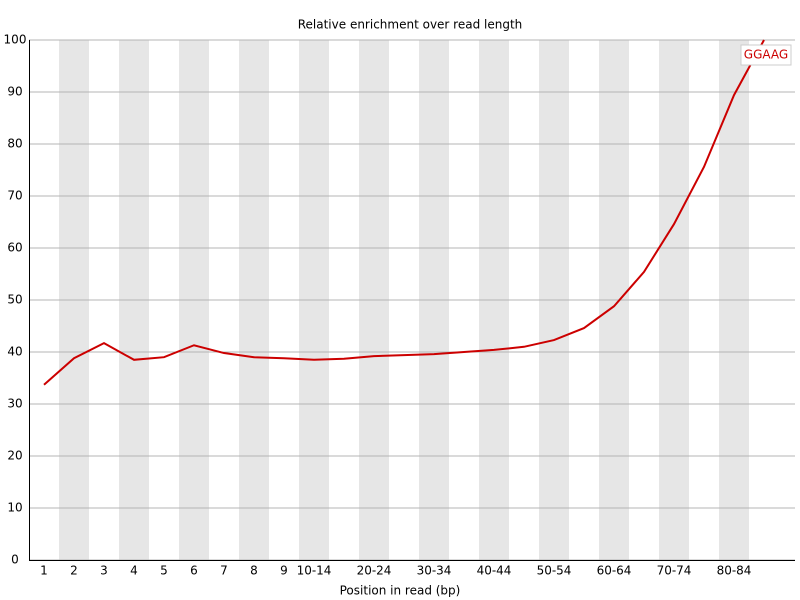 The height and width of the screenshot is (600, 800). Describe the element at coordinates (44, 571) in the screenshot. I see `x-tick-label: 1` at that location.